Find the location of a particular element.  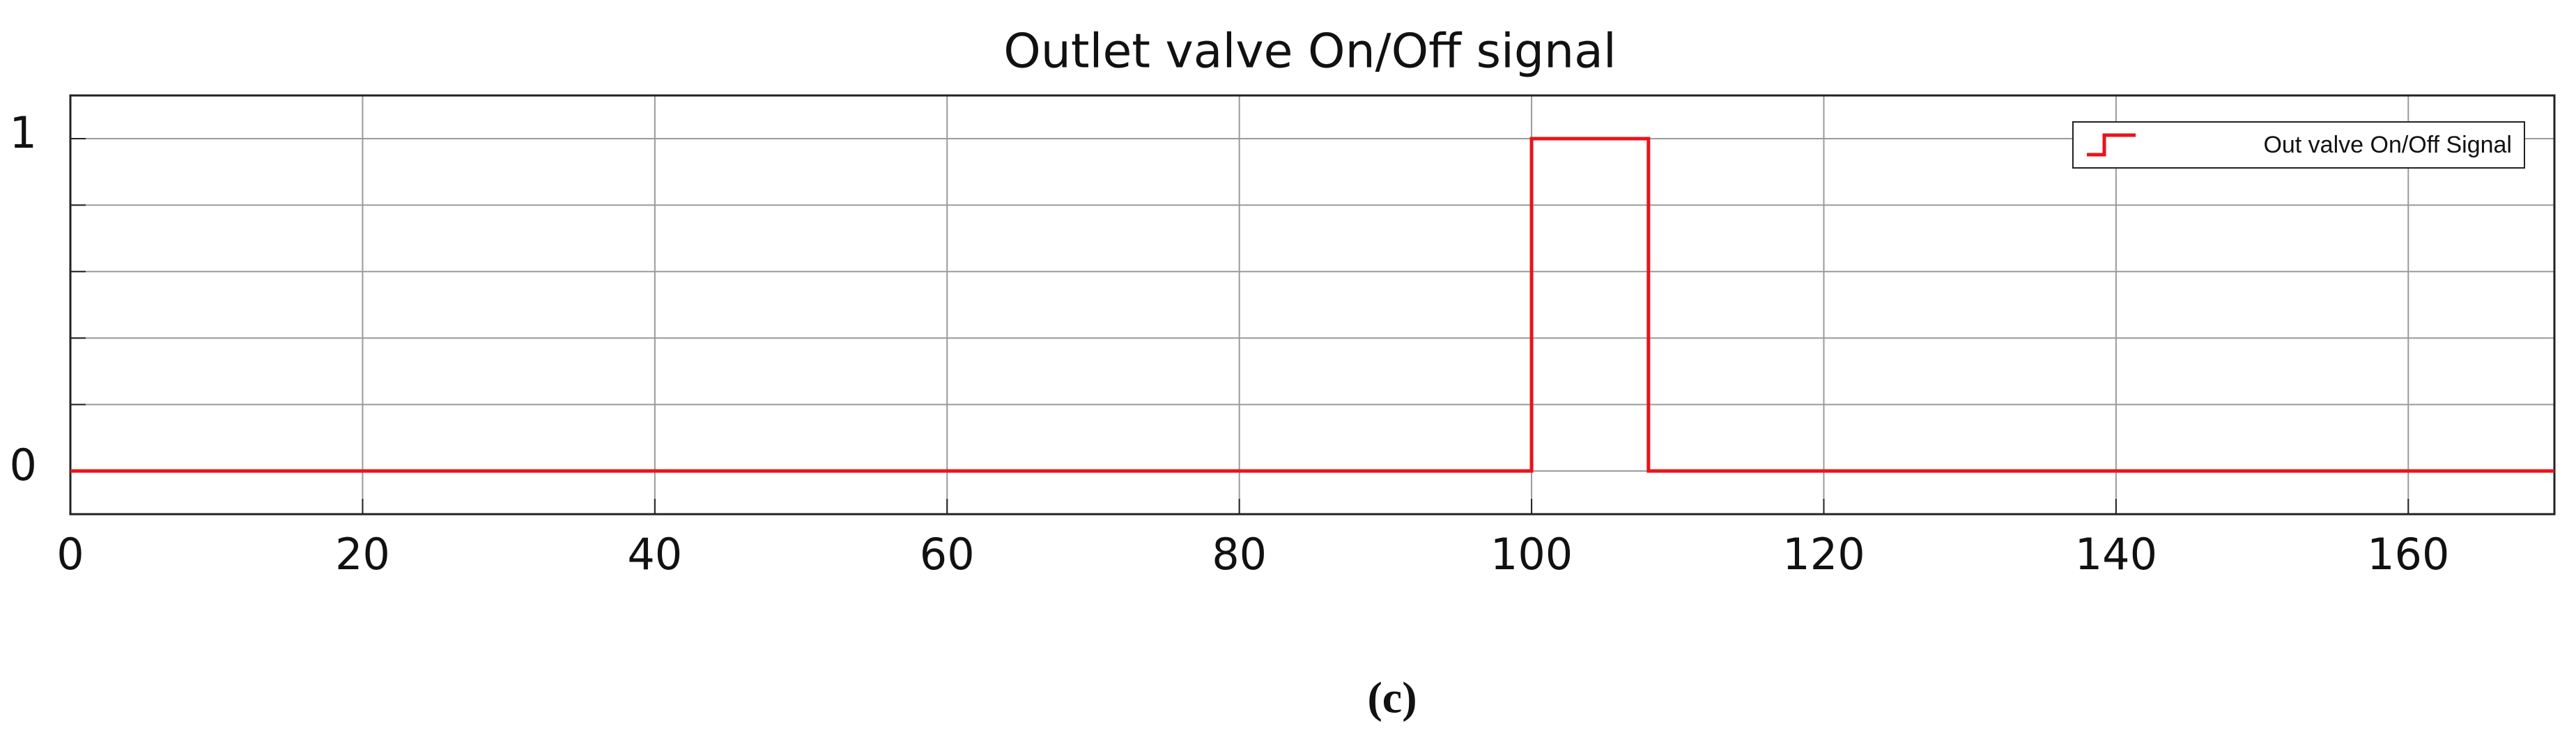

caption: (c) is located at coordinates (1392, 697).